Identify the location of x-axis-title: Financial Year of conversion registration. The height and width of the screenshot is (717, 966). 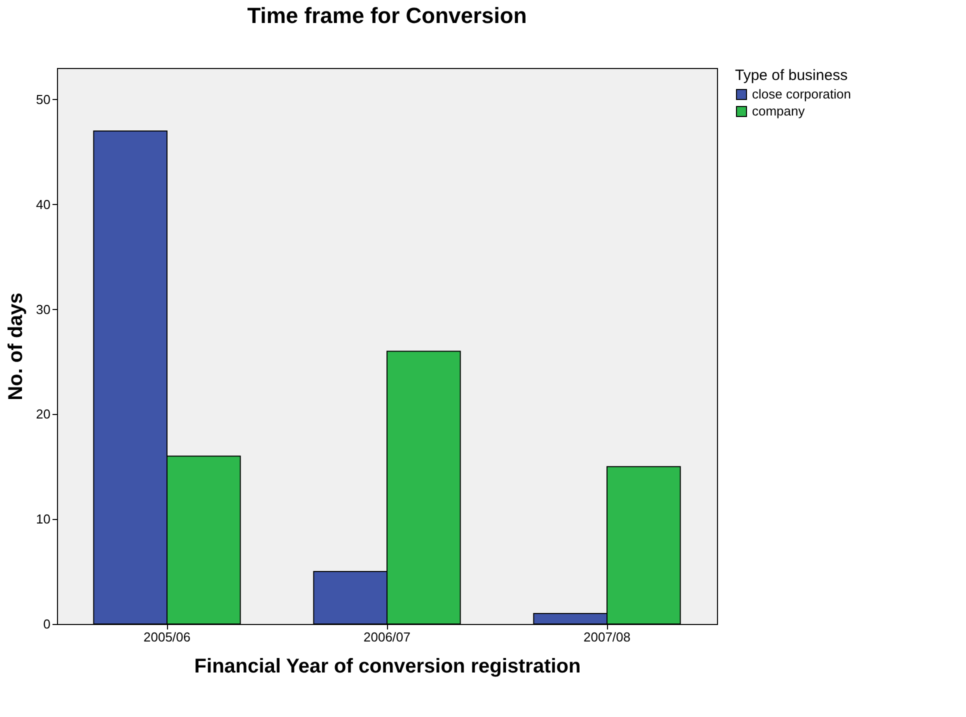
(387, 667).